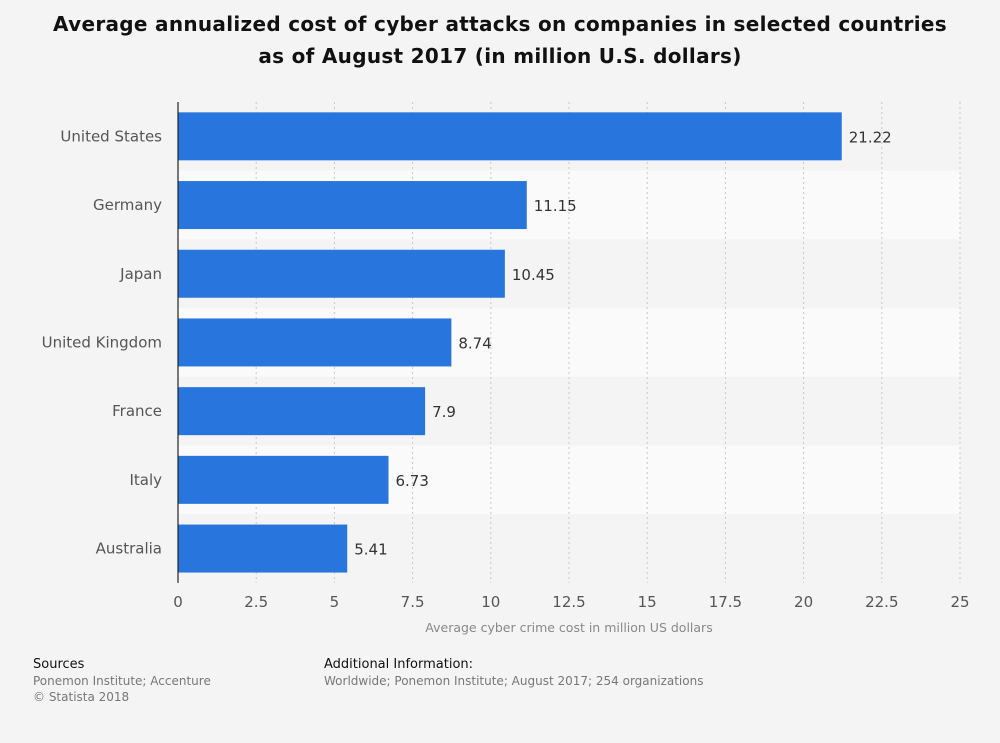  Describe the element at coordinates (399, 664) in the screenshot. I see `additional-info-heading: Additional Information:` at that location.